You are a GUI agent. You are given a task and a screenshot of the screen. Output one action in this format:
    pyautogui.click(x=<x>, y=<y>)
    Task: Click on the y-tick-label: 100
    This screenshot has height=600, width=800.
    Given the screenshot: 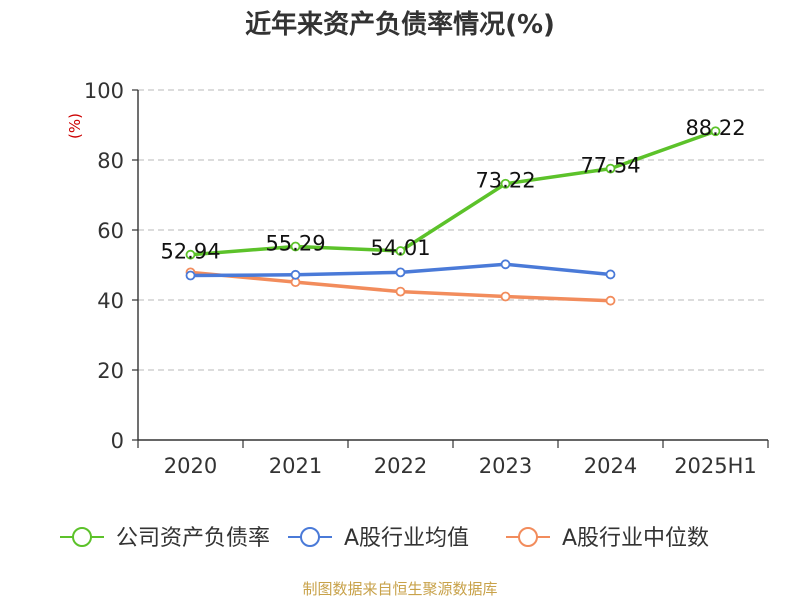 What is the action you would take?
    pyautogui.click(x=104, y=91)
    